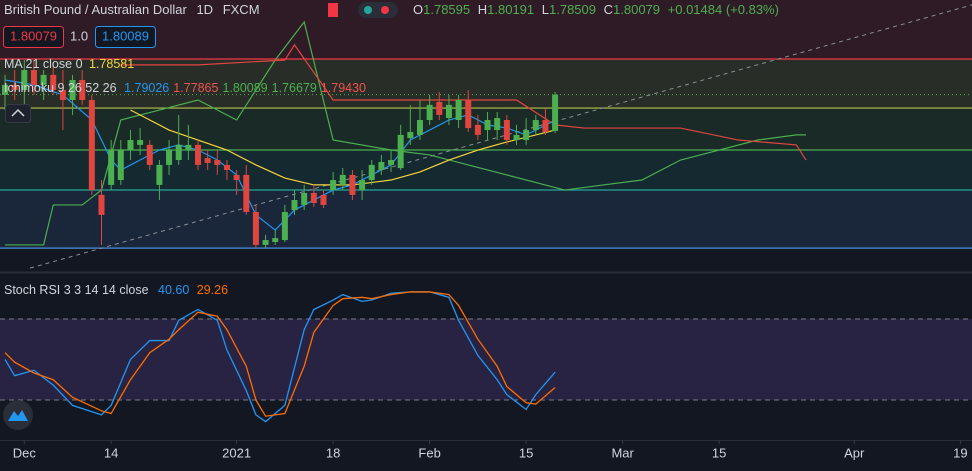 The width and height of the screenshot is (972, 471). I want to click on high-value: 1.80191, so click(510, 9).